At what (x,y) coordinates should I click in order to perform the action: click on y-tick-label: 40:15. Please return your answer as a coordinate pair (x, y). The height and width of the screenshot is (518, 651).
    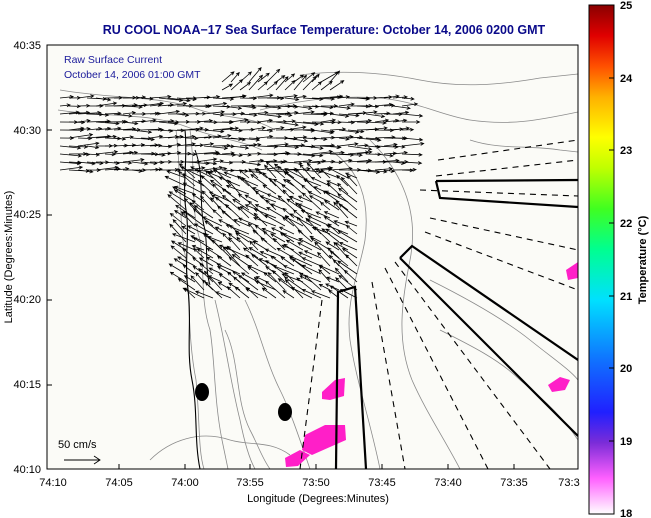
    Looking at the image, I should click on (27, 385).